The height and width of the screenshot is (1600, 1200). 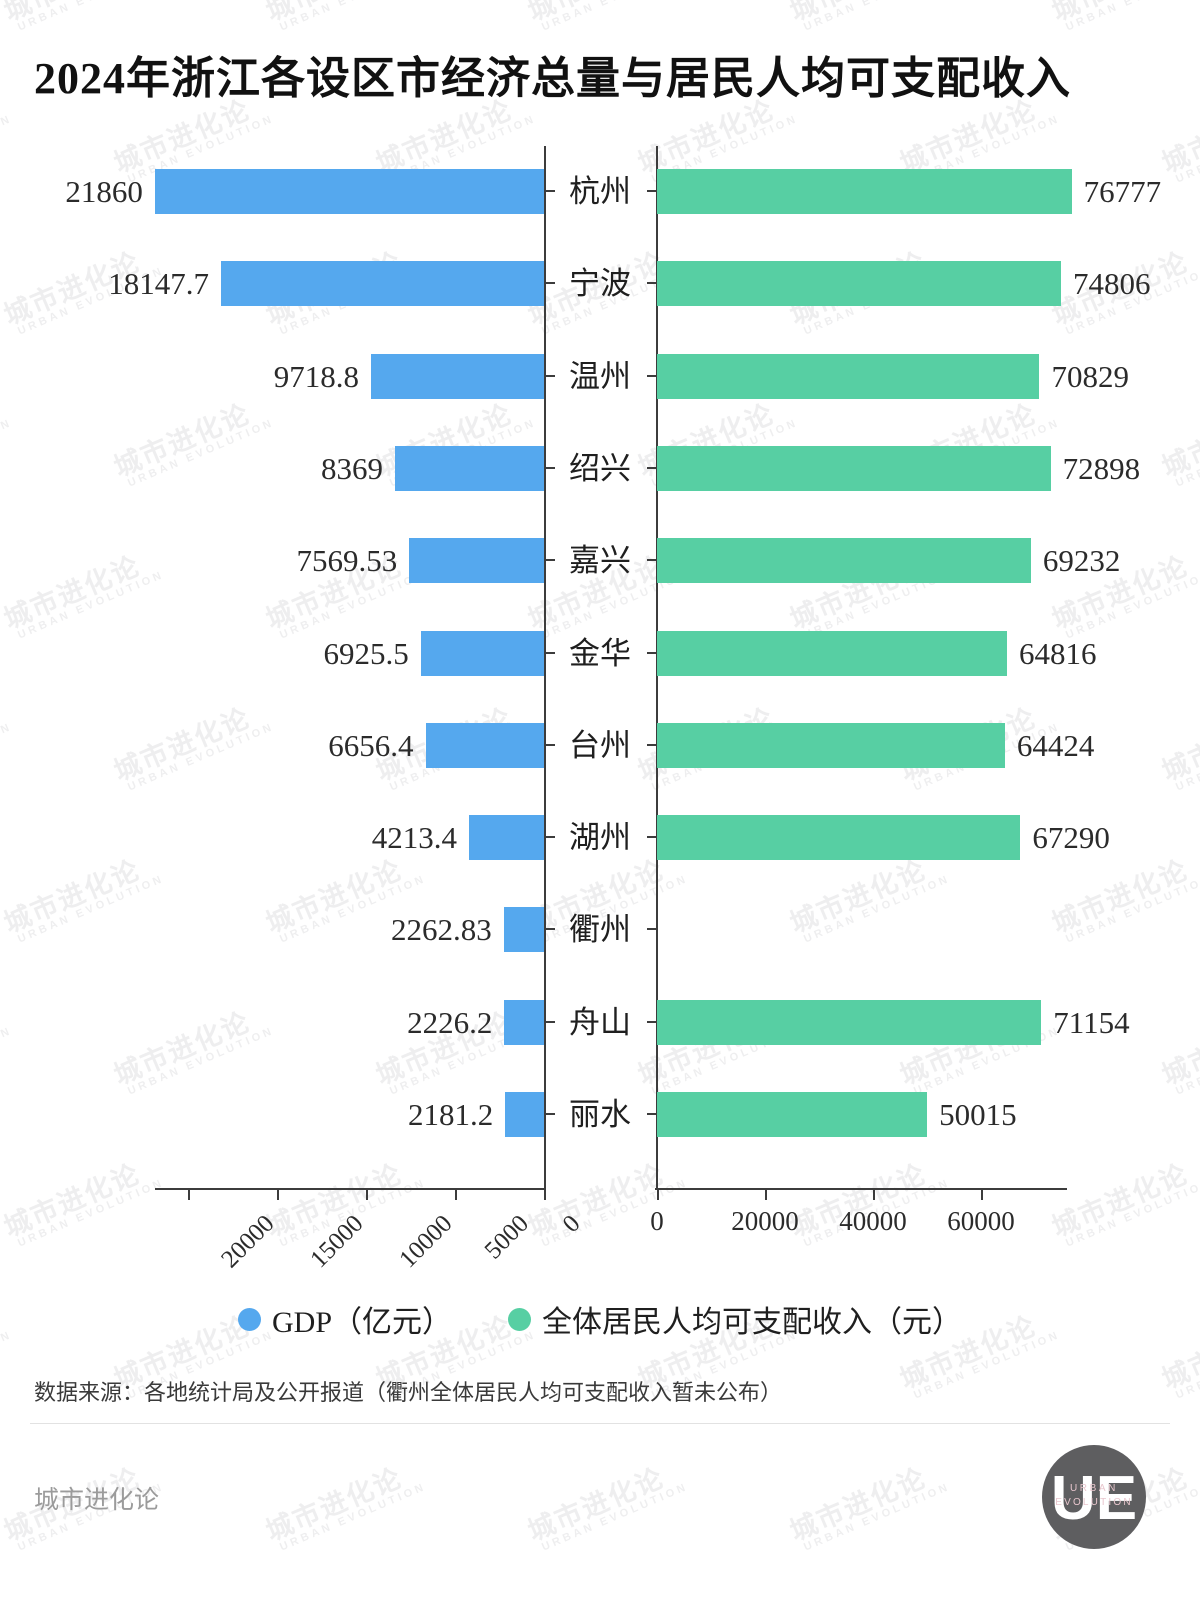 What do you see at coordinates (600, 1022) in the screenshot?
I see `city-label: 舟山` at bounding box center [600, 1022].